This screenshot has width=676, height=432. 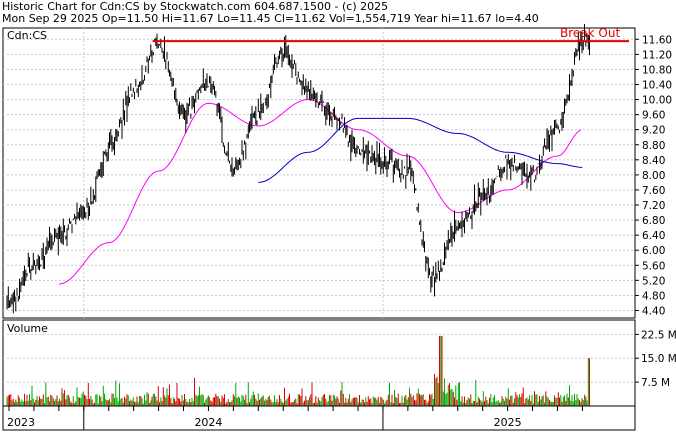 I want to click on price-tick-label: 9.60, so click(x=653, y=116).